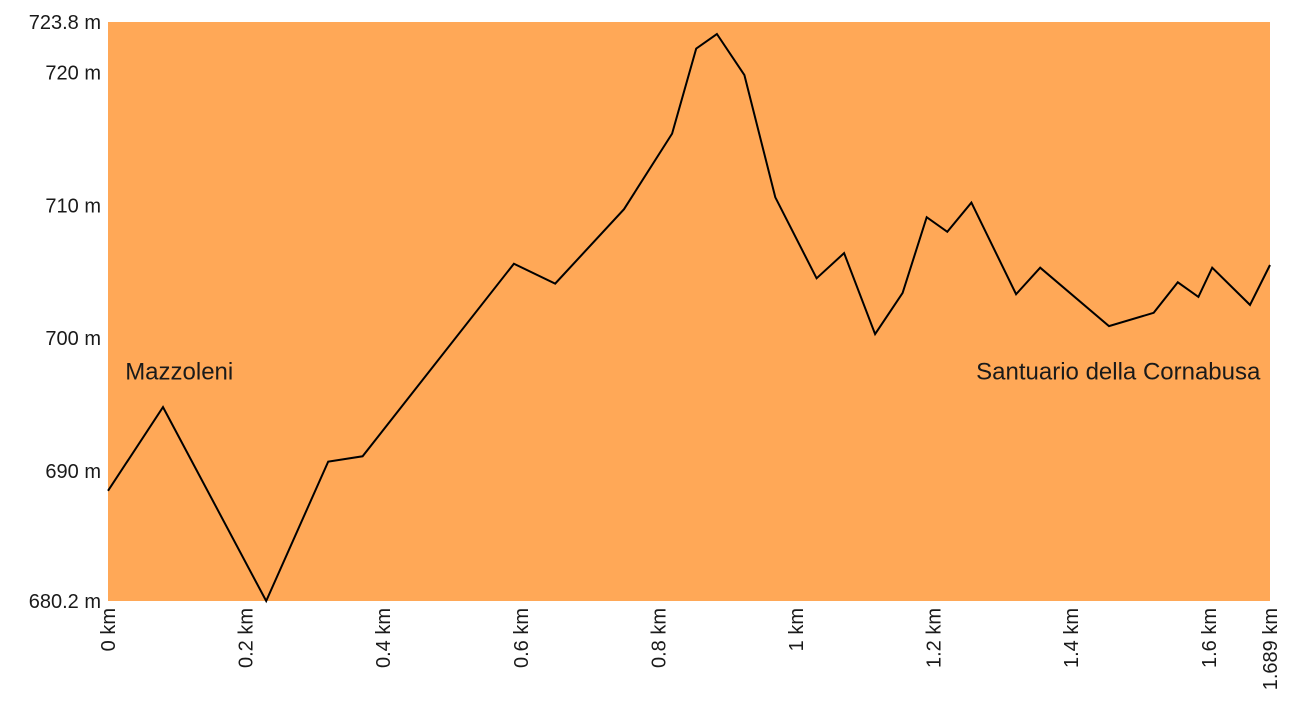  What do you see at coordinates (384, 638) in the screenshot?
I see `x-tick-label: 0.4 km` at bounding box center [384, 638].